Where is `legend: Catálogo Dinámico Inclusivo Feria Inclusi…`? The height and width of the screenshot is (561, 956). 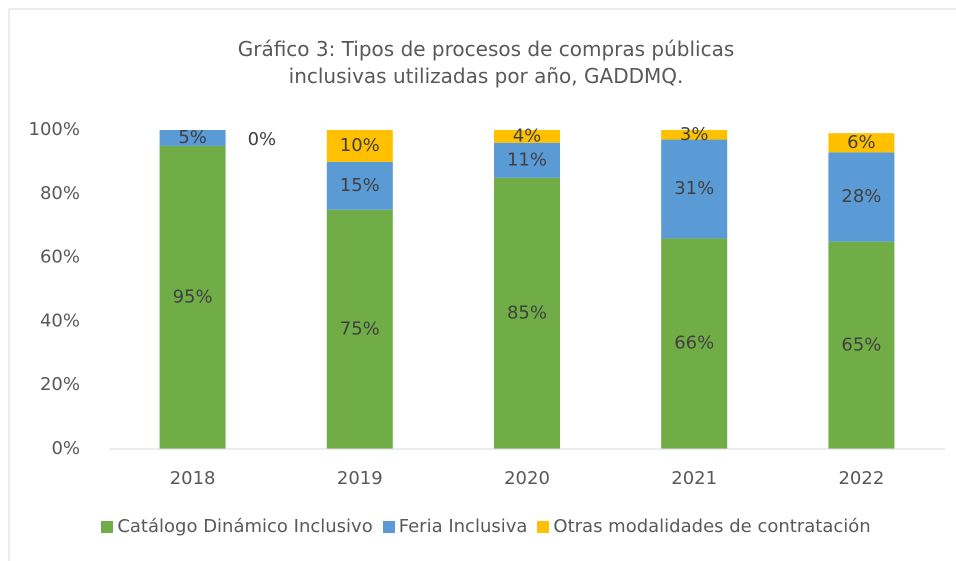
legend: Catálogo Dinámico Inclusivo Feria Inclusi… is located at coordinates (478, 526).